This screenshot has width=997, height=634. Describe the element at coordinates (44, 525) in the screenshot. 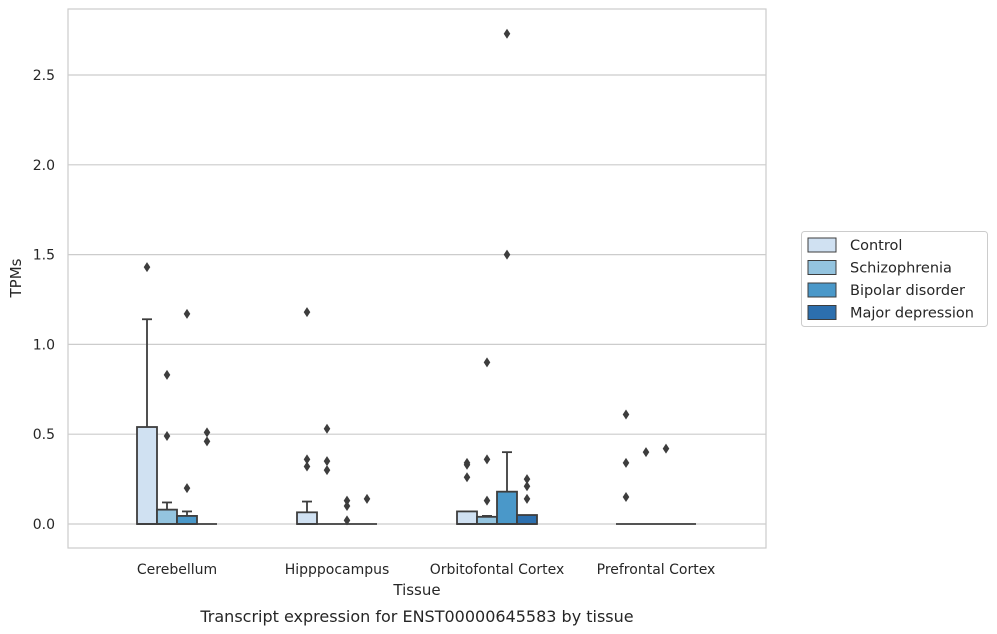

I see `y-tick-label: 0.0` at that location.